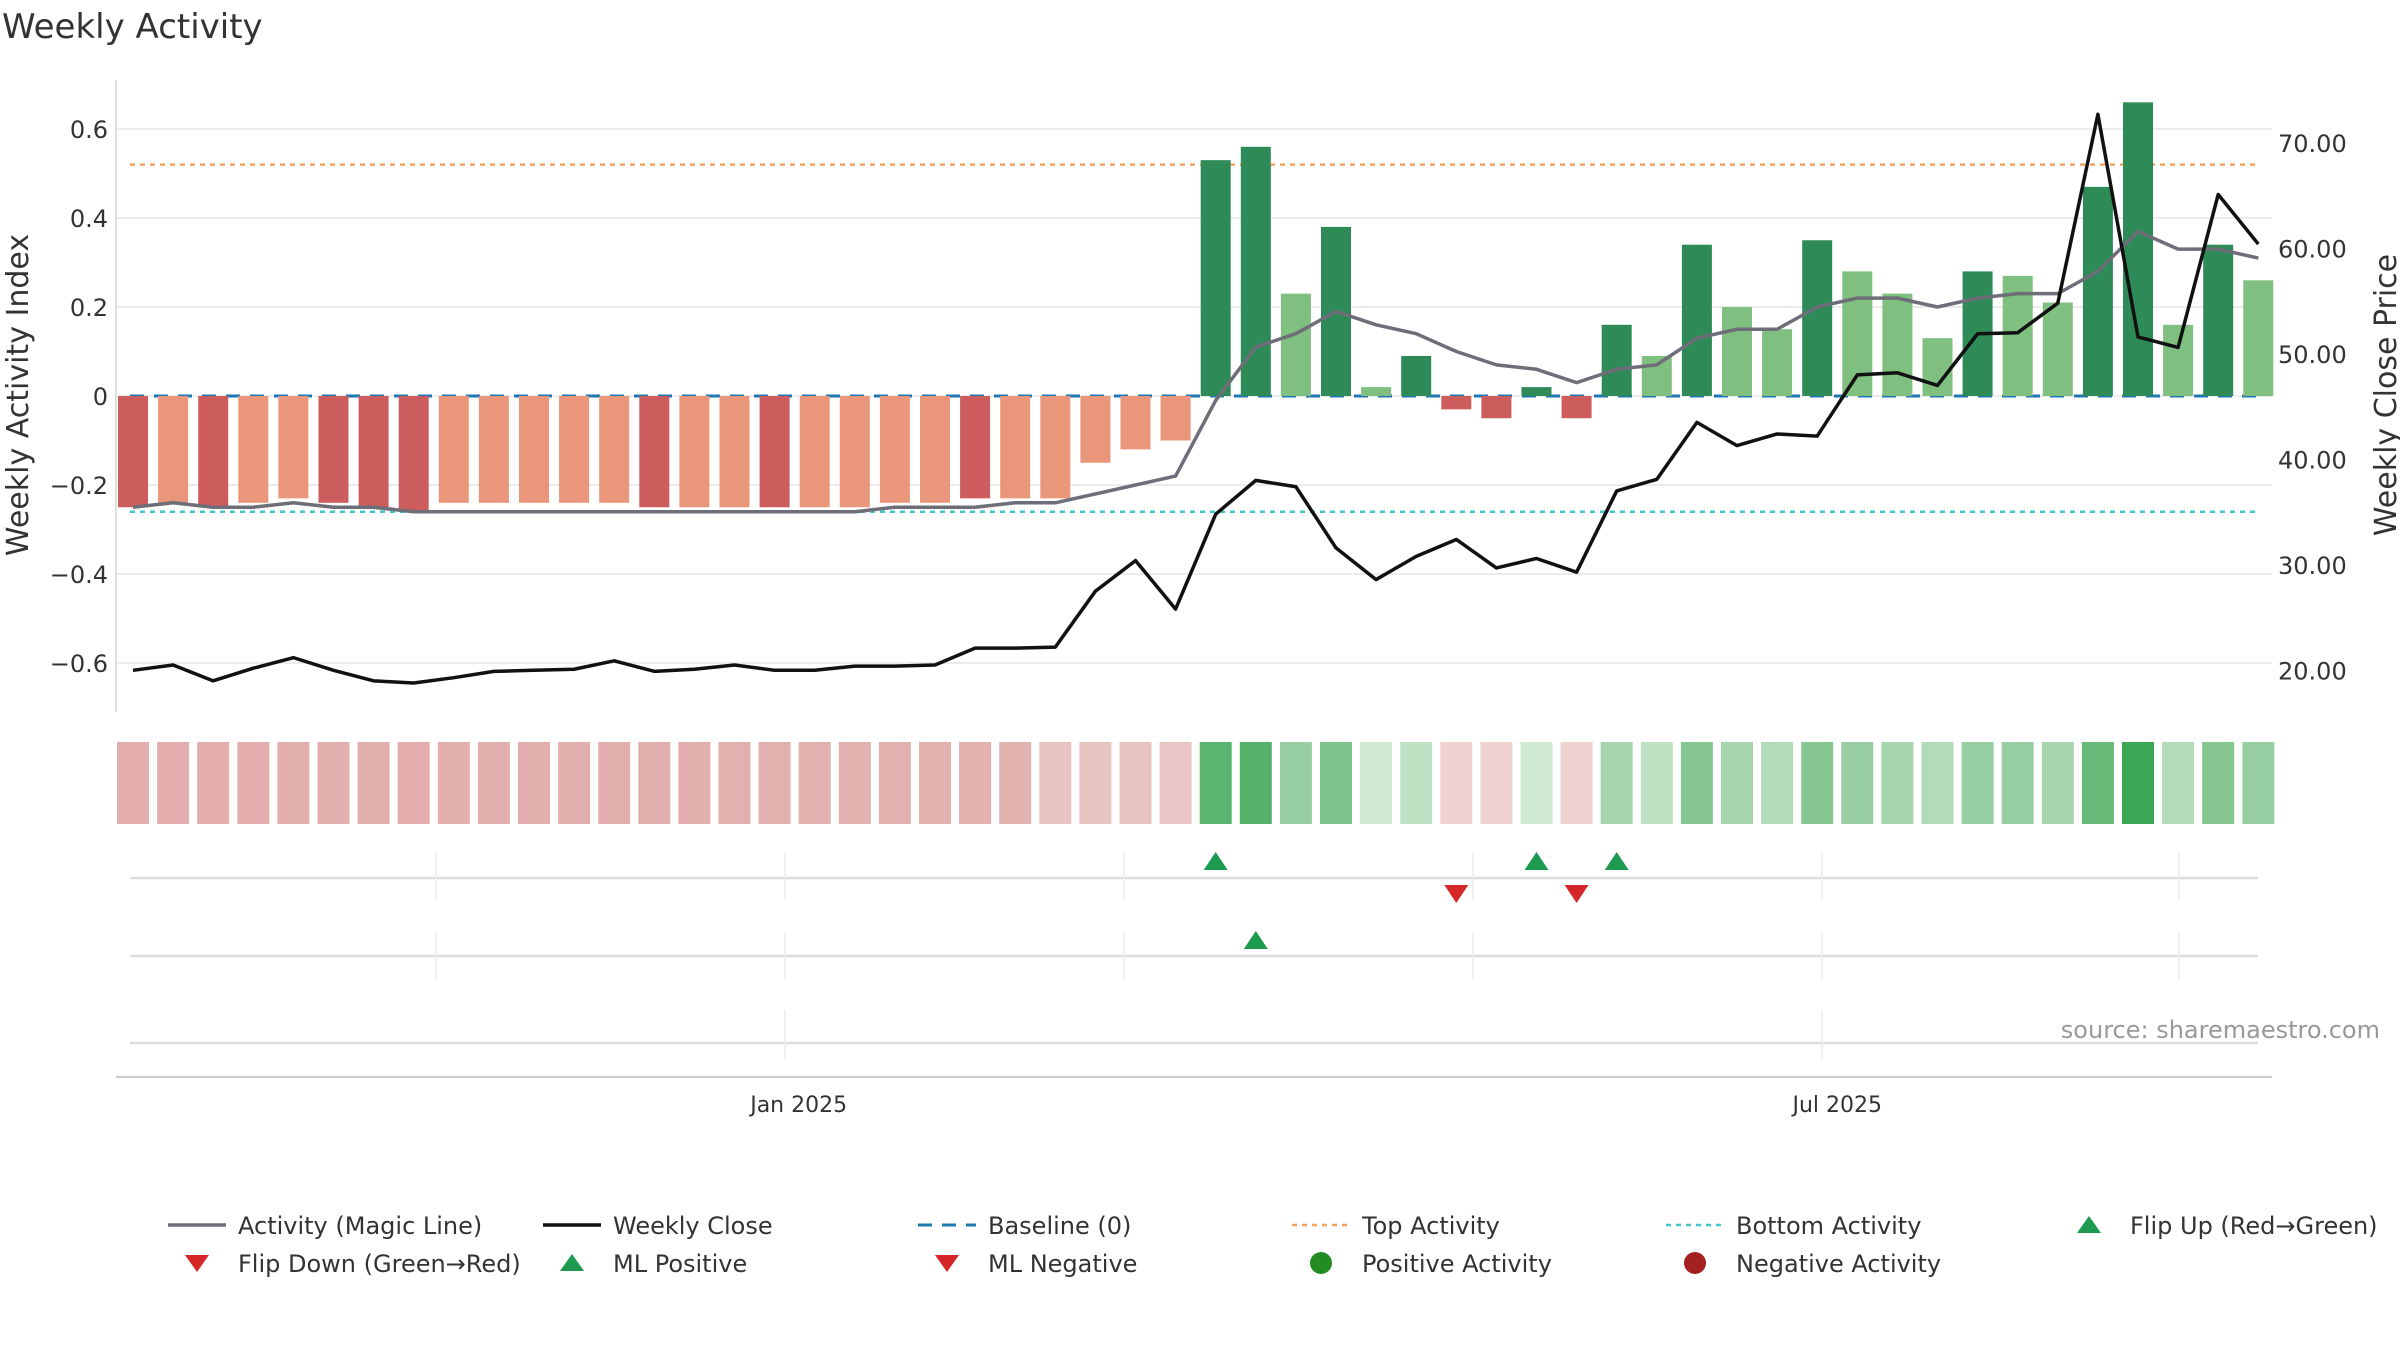  Describe the element at coordinates (2312, 407) in the screenshot. I see `y2-axis-ticks: 70.00 60.00 50.00 40.00 30.00 20.00` at that location.